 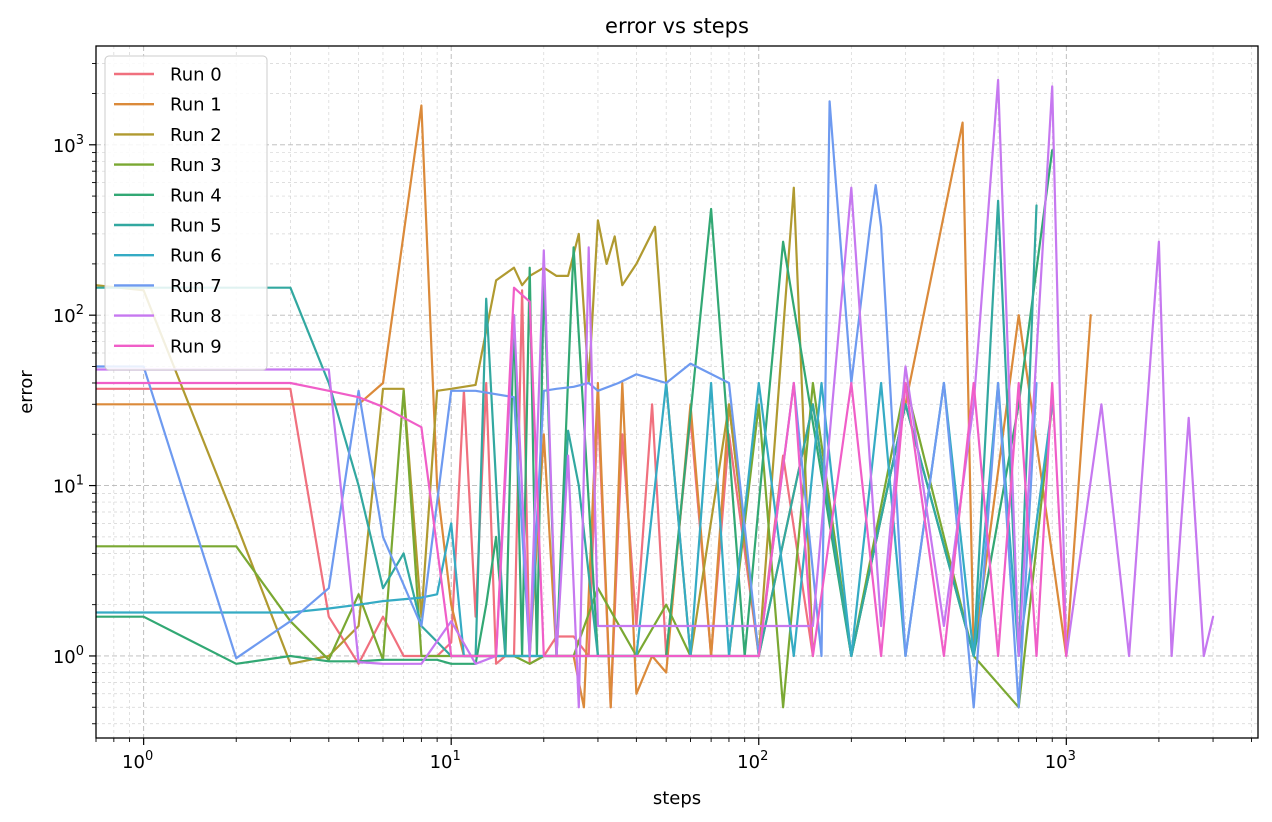 I want to click on y-tick-label: 10⁰, so click(x=68, y=656).